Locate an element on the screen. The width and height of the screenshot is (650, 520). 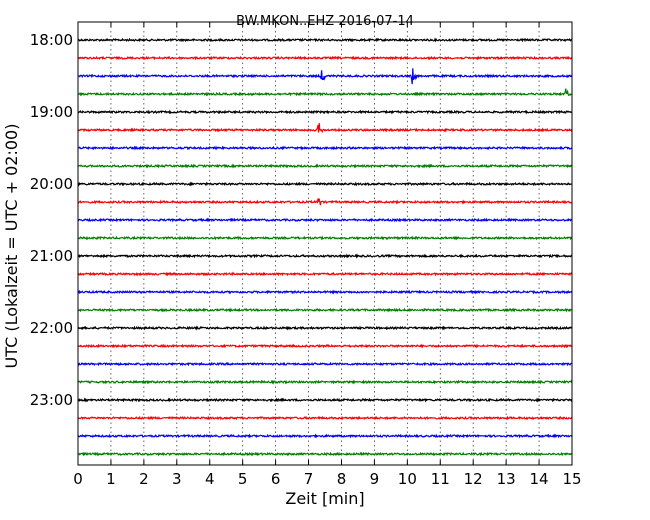
seismic-trace-1945 is located at coordinates (325, 166).